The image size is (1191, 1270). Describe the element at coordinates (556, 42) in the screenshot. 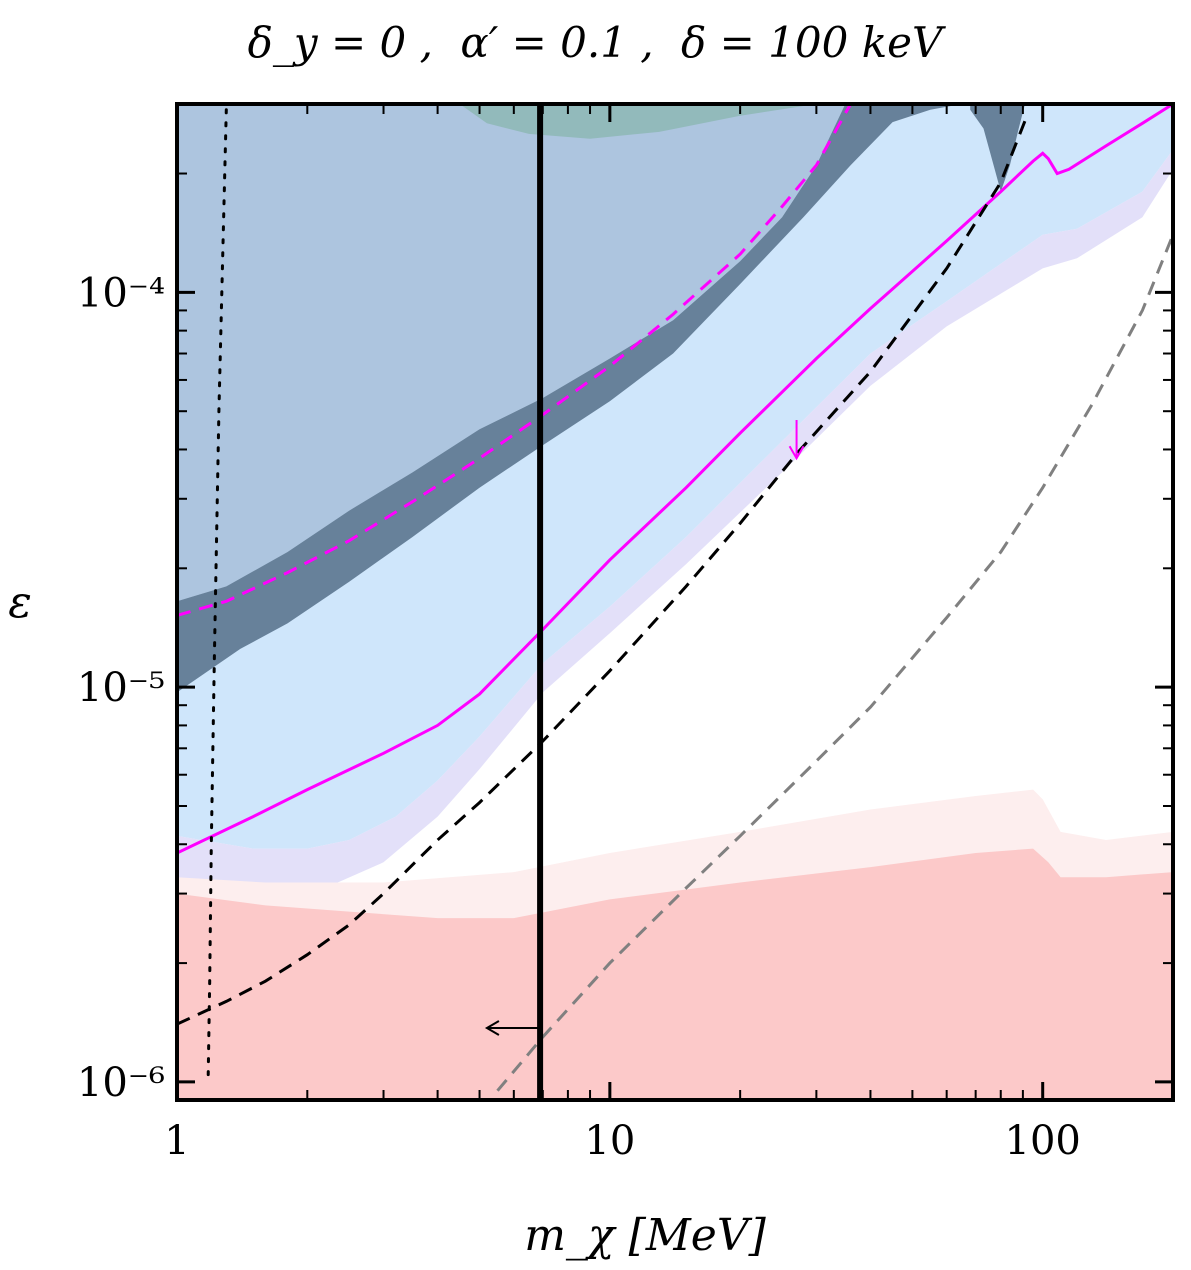

I see `title-alpha: α′ = 0.1 ,` at that location.